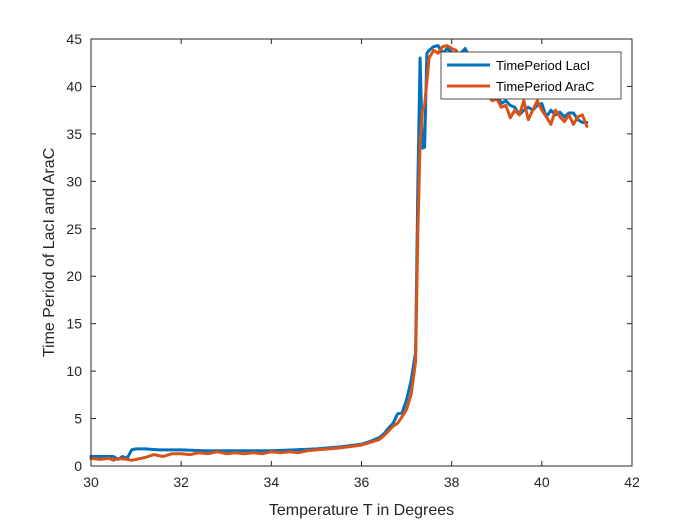  Describe the element at coordinates (632, 482) in the screenshot. I see `x-tick-label: 42` at that location.